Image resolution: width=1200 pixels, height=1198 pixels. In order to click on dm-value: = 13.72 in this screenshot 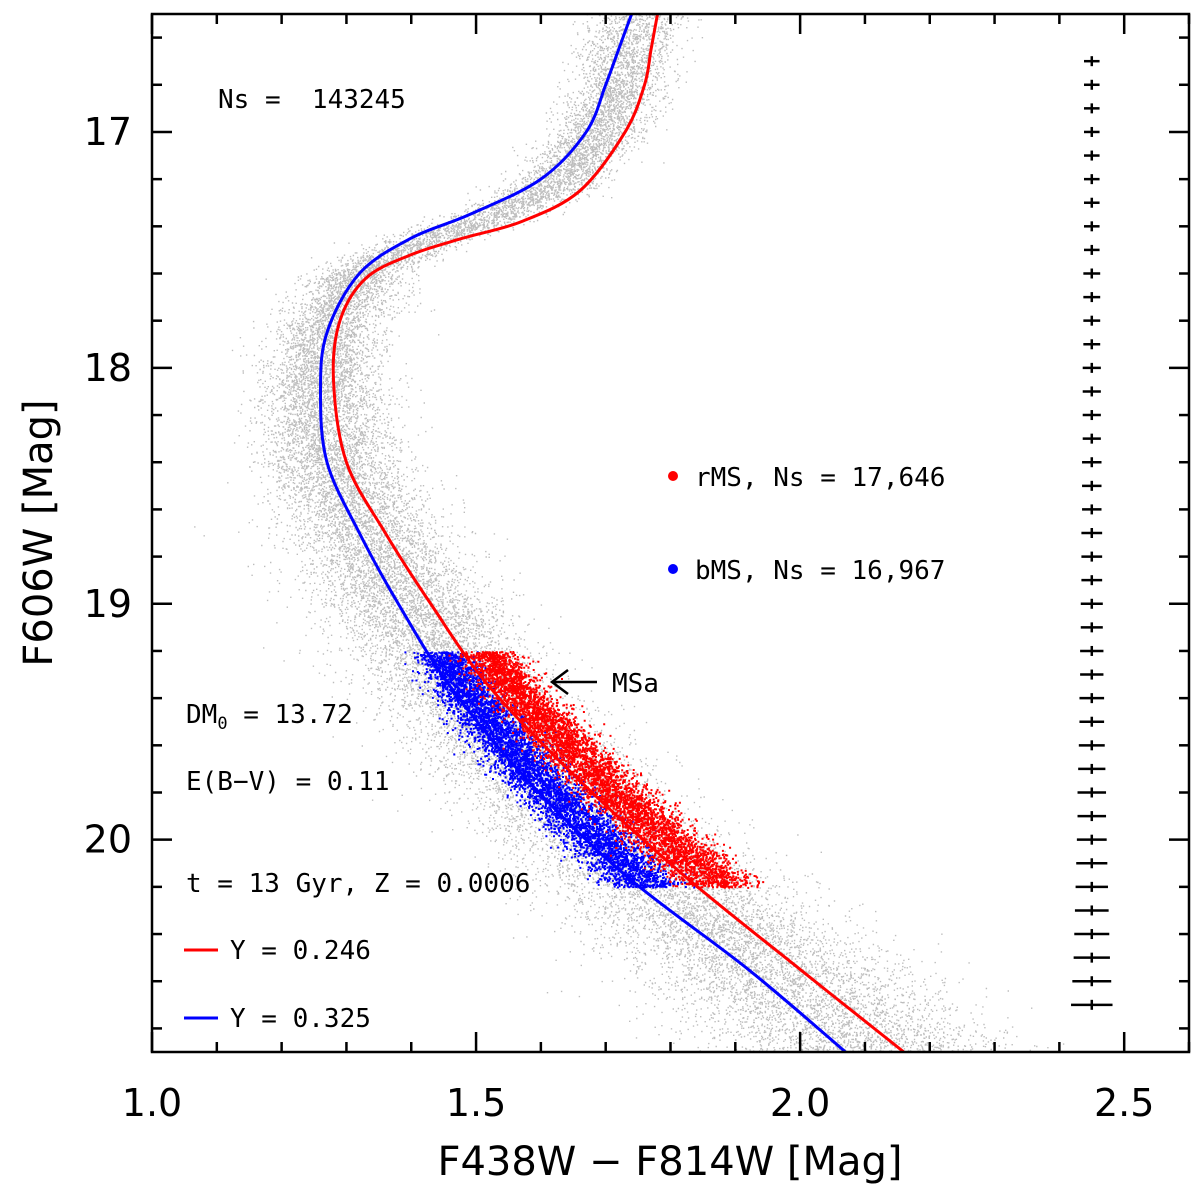, I will do `click(290, 715)`.